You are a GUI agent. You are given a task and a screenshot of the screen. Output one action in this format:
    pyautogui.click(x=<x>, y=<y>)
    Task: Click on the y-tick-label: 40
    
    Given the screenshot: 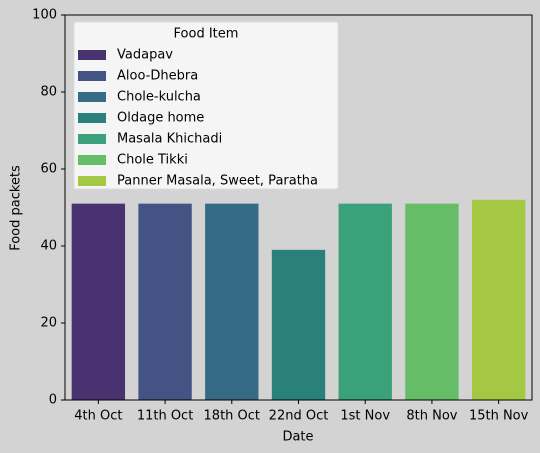 What is the action you would take?
    pyautogui.click(x=48, y=246)
    